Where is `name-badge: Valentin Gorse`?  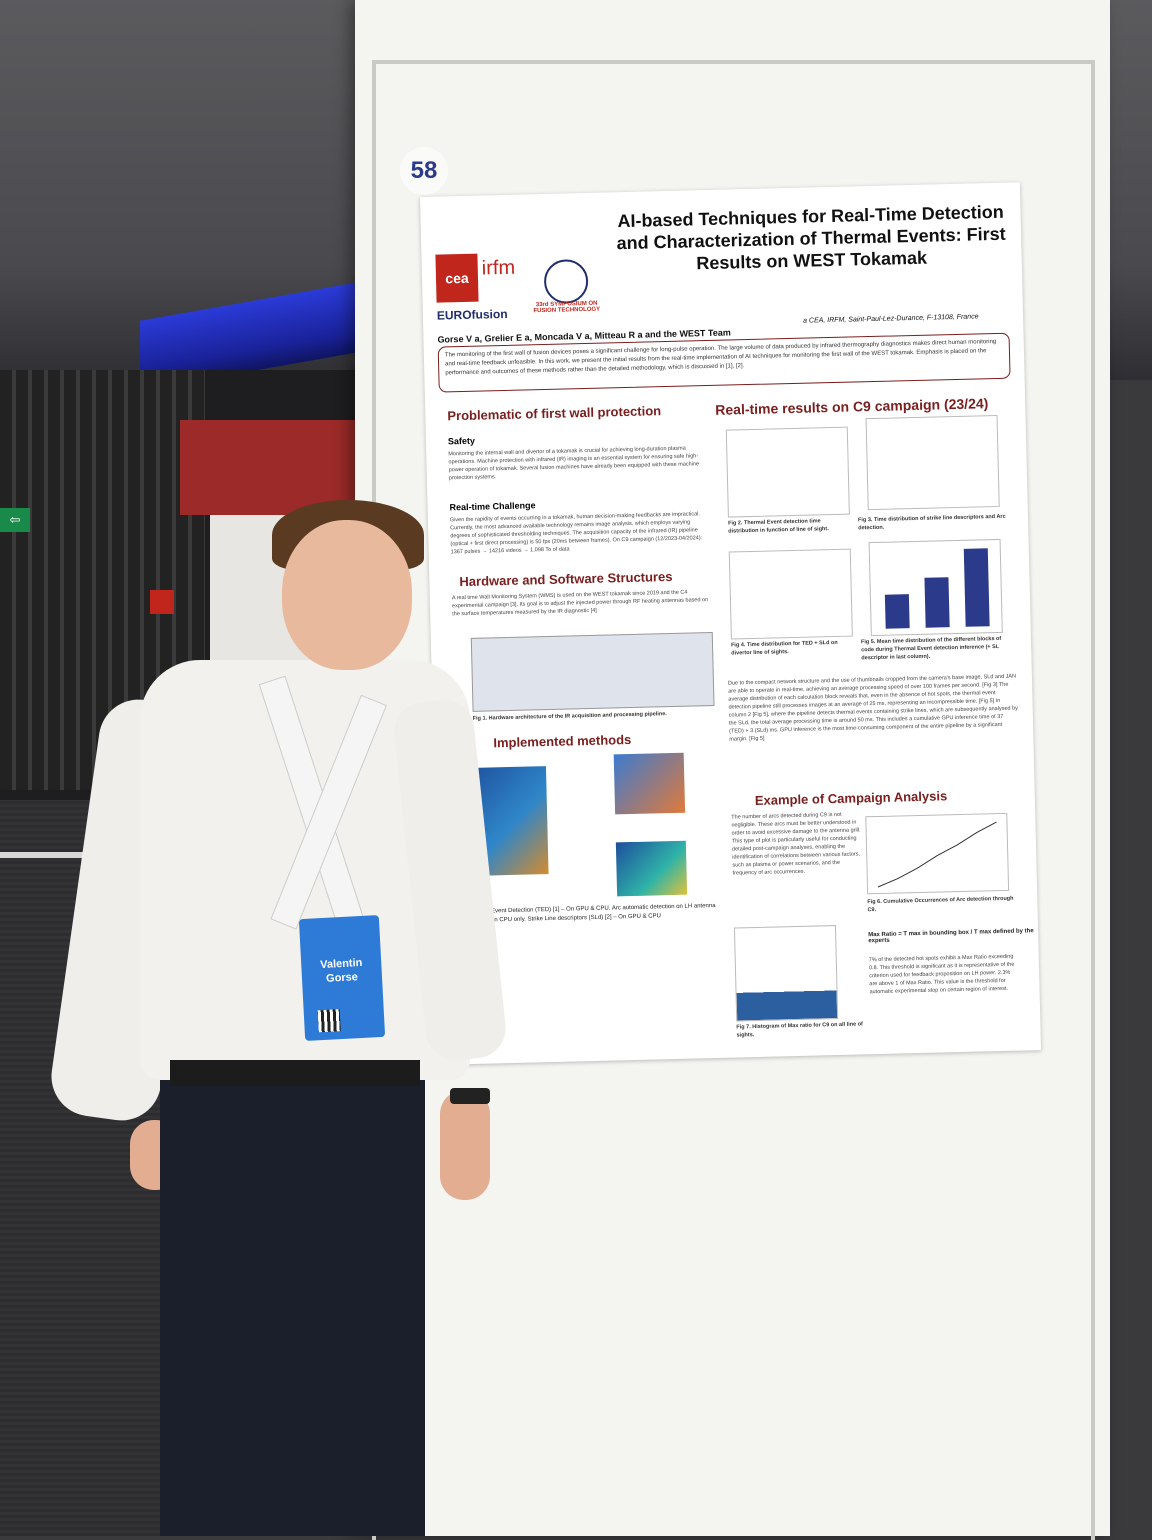
name-badge: Valentin Gorse is located at coordinates (342, 978).